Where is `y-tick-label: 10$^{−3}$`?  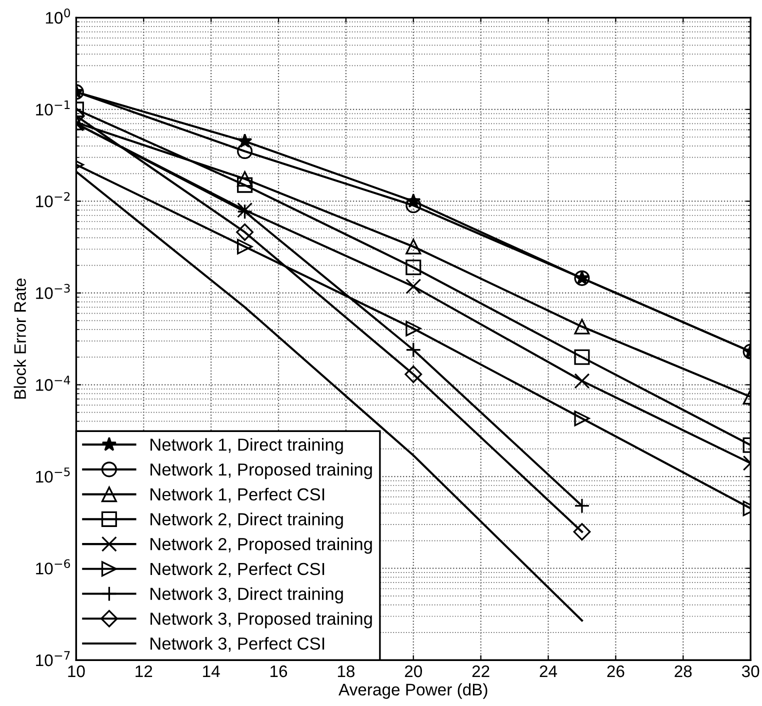
y-tick-label: 10$^{−3}$ is located at coordinates (53, 292).